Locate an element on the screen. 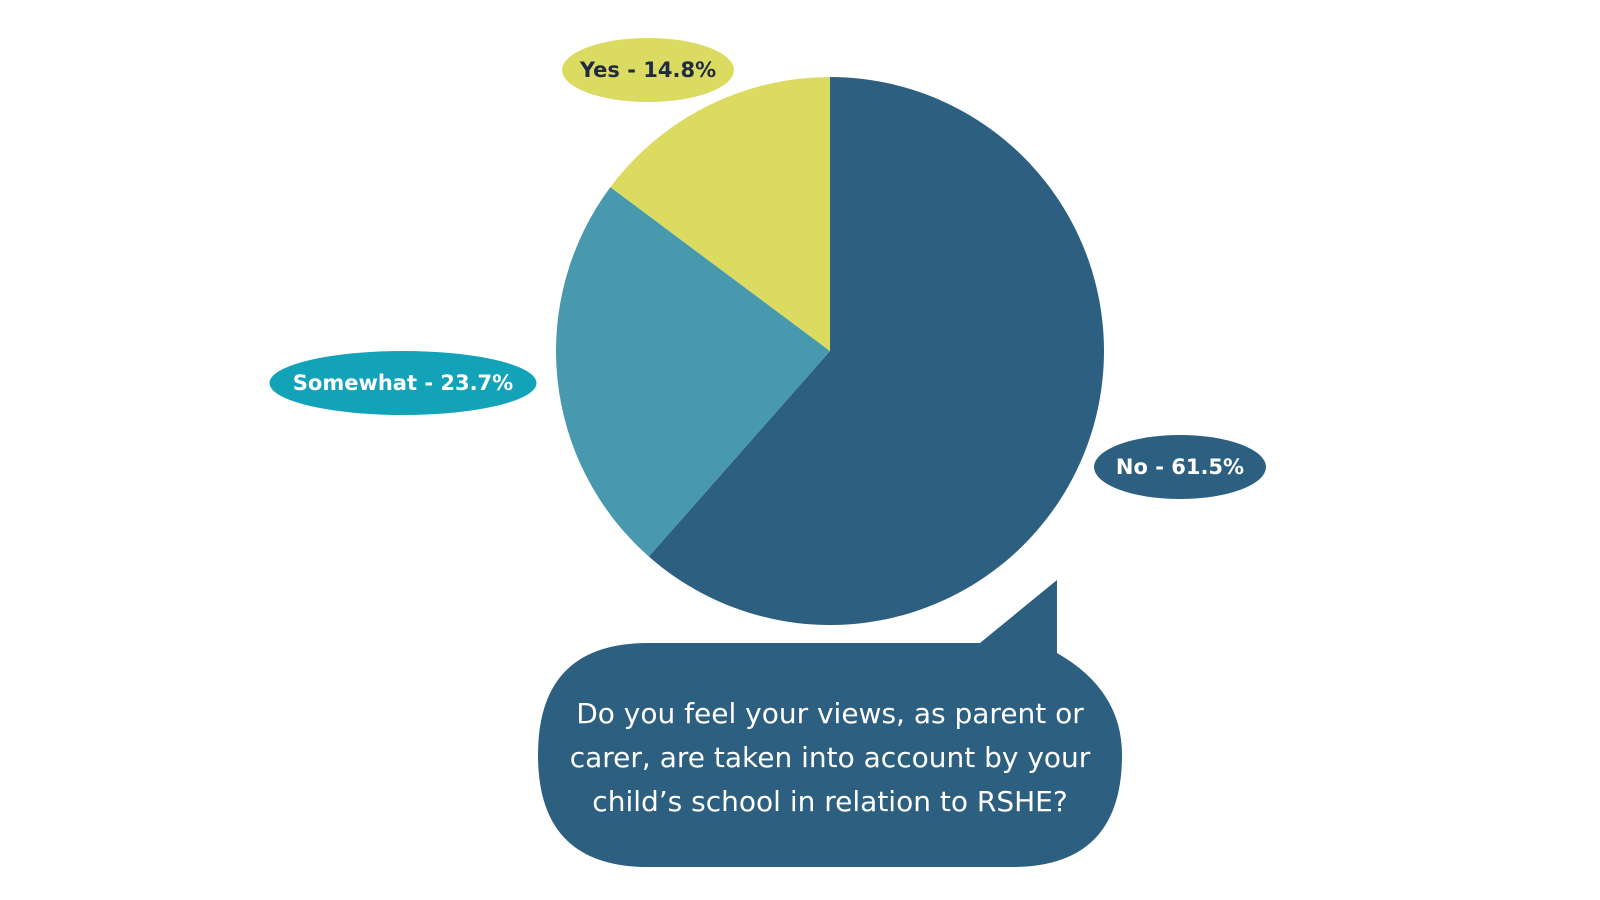 The width and height of the screenshot is (1600, 900). speech-bubble is located at coordinates (830, 723).